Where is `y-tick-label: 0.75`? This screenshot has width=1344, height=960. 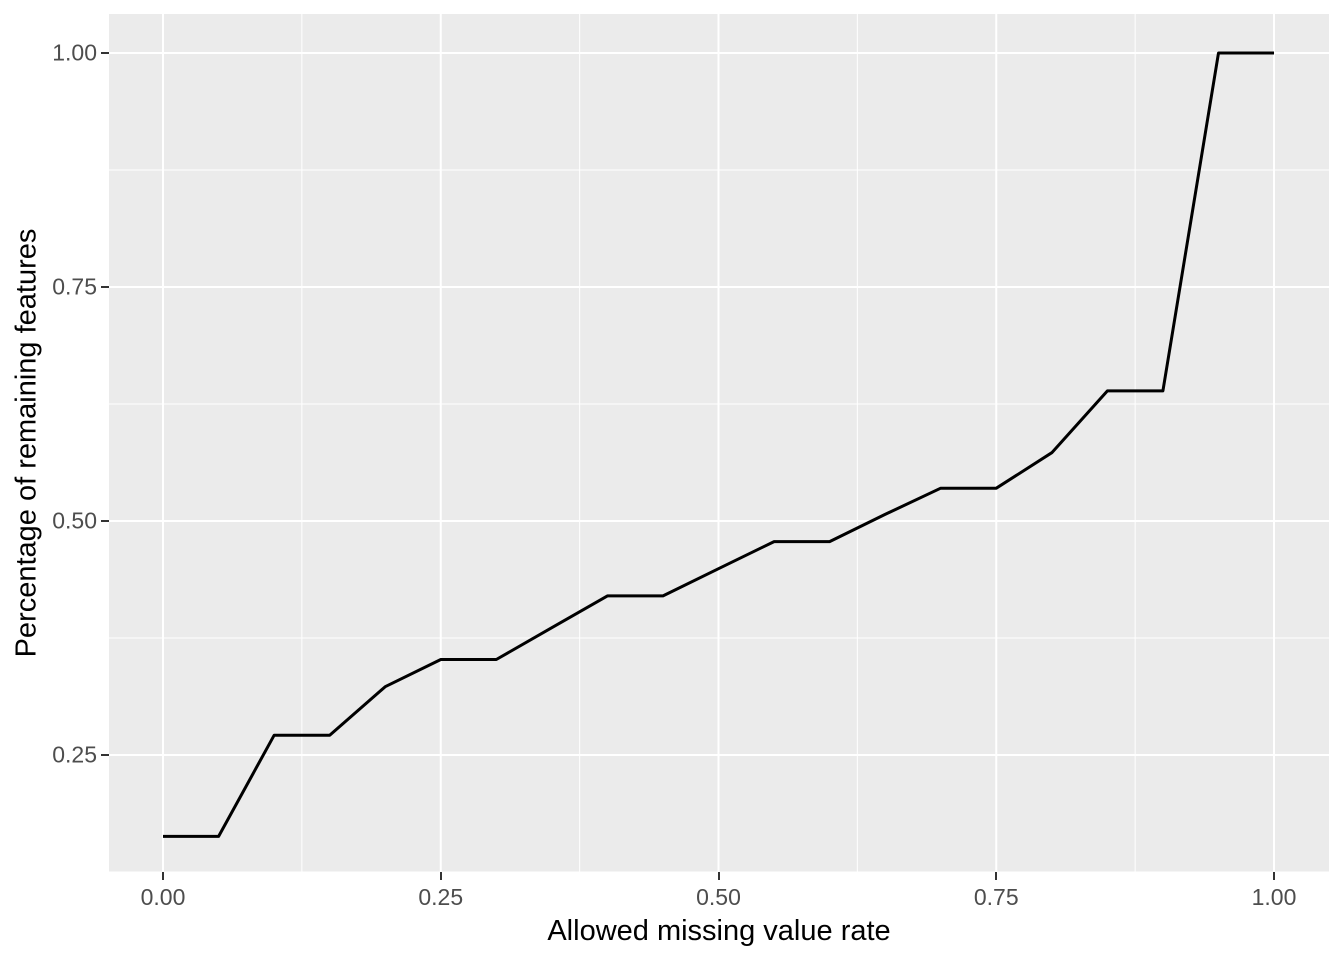
y-tick-label: 0.75 is located at coordinates (74, 286).